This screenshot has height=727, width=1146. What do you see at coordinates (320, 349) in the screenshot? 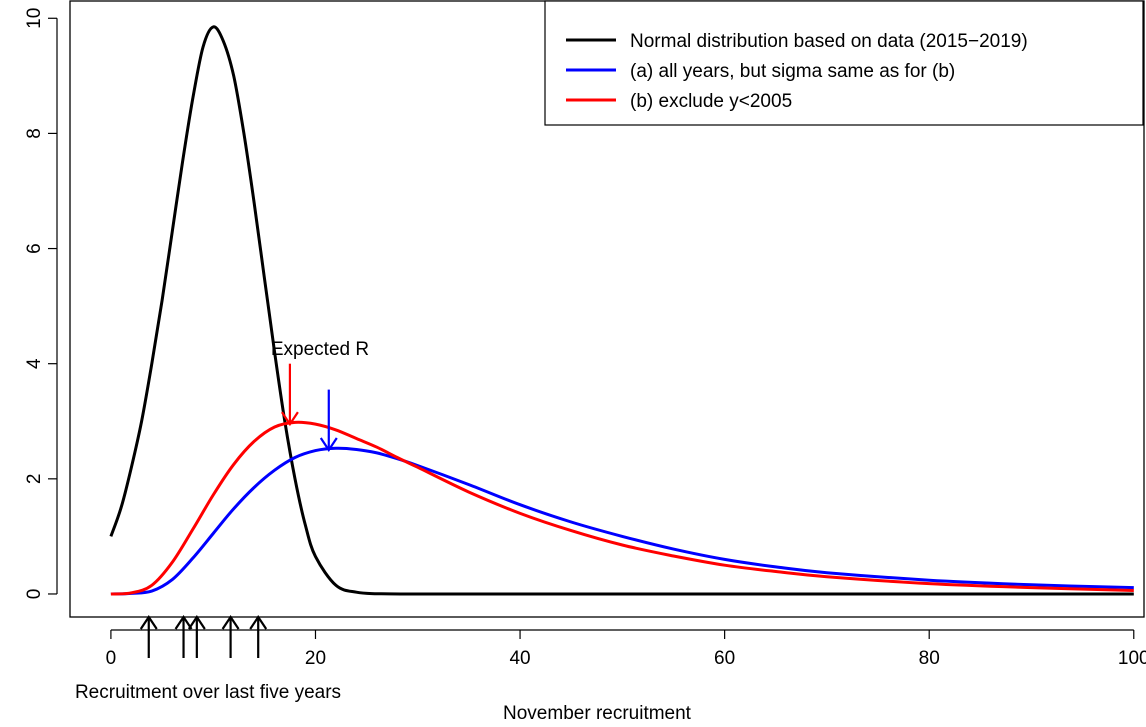
I see `expected-r-label: Expected R` at bounding box center [320, 349].